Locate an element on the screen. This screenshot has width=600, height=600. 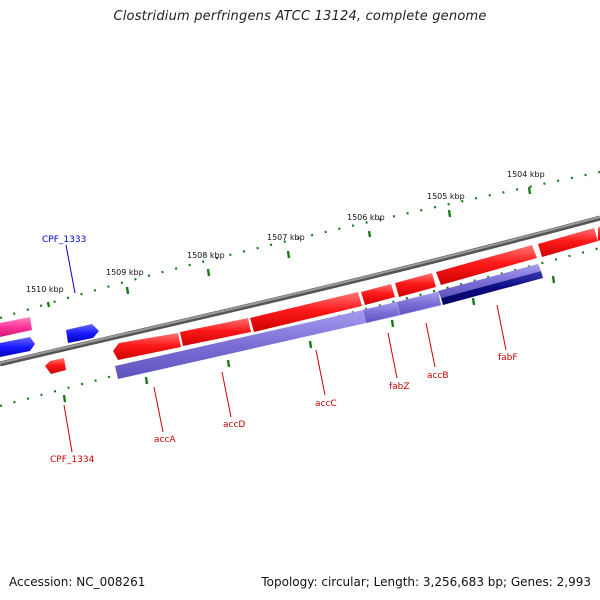
gene-accD-arrow is located at coordinates (215, 332).